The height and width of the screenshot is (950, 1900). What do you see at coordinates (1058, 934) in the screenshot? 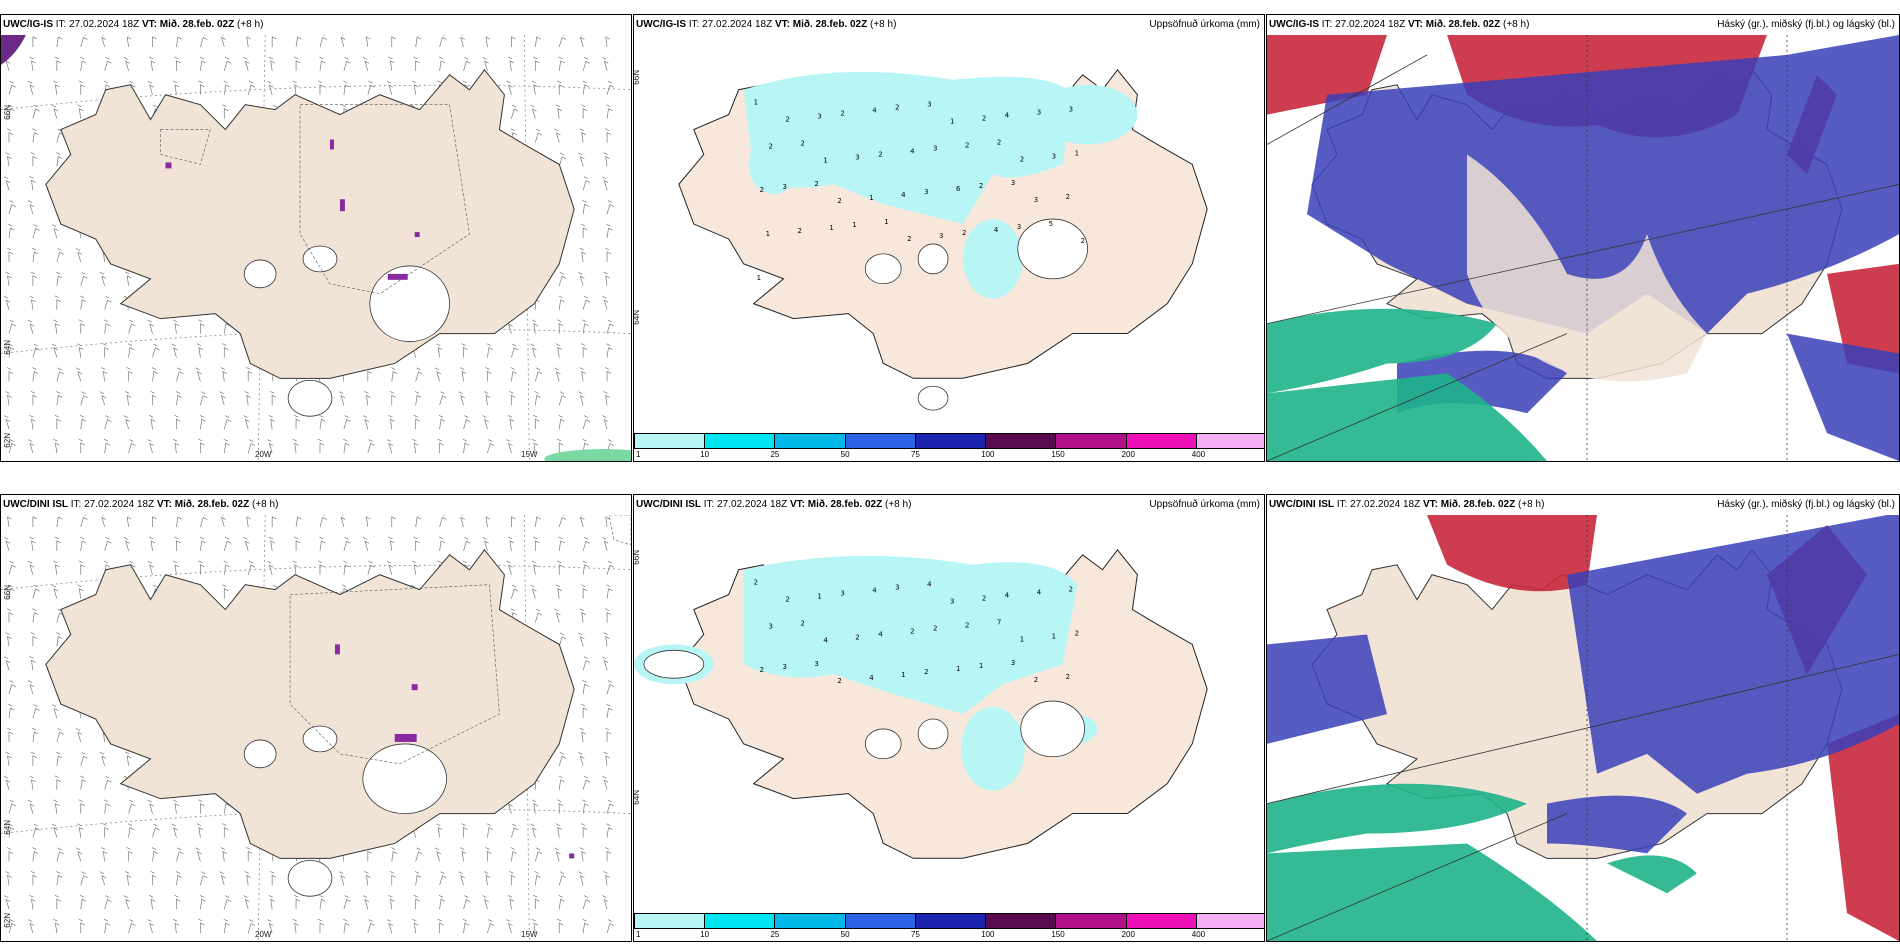
I see `colorbar-tick-label: 150` at bounding box center [1058, 934].